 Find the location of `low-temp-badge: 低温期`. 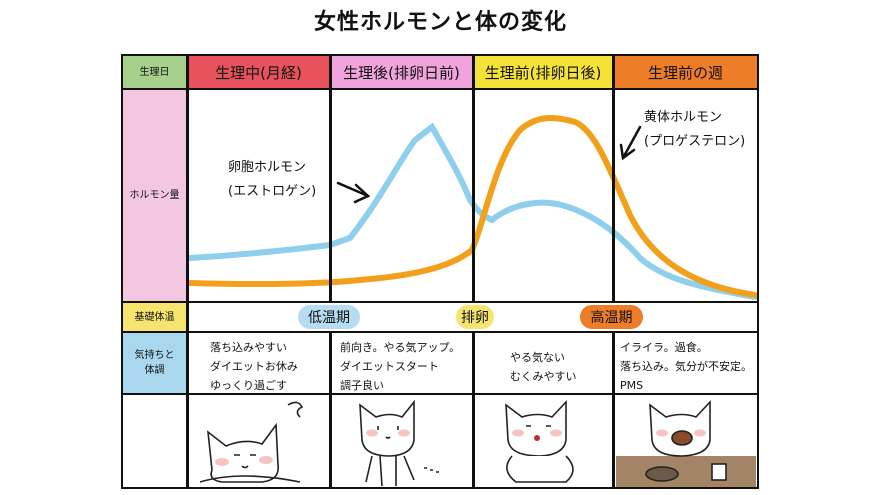

low-temp-badge: 低温期 is located at coordinates (329, 317).